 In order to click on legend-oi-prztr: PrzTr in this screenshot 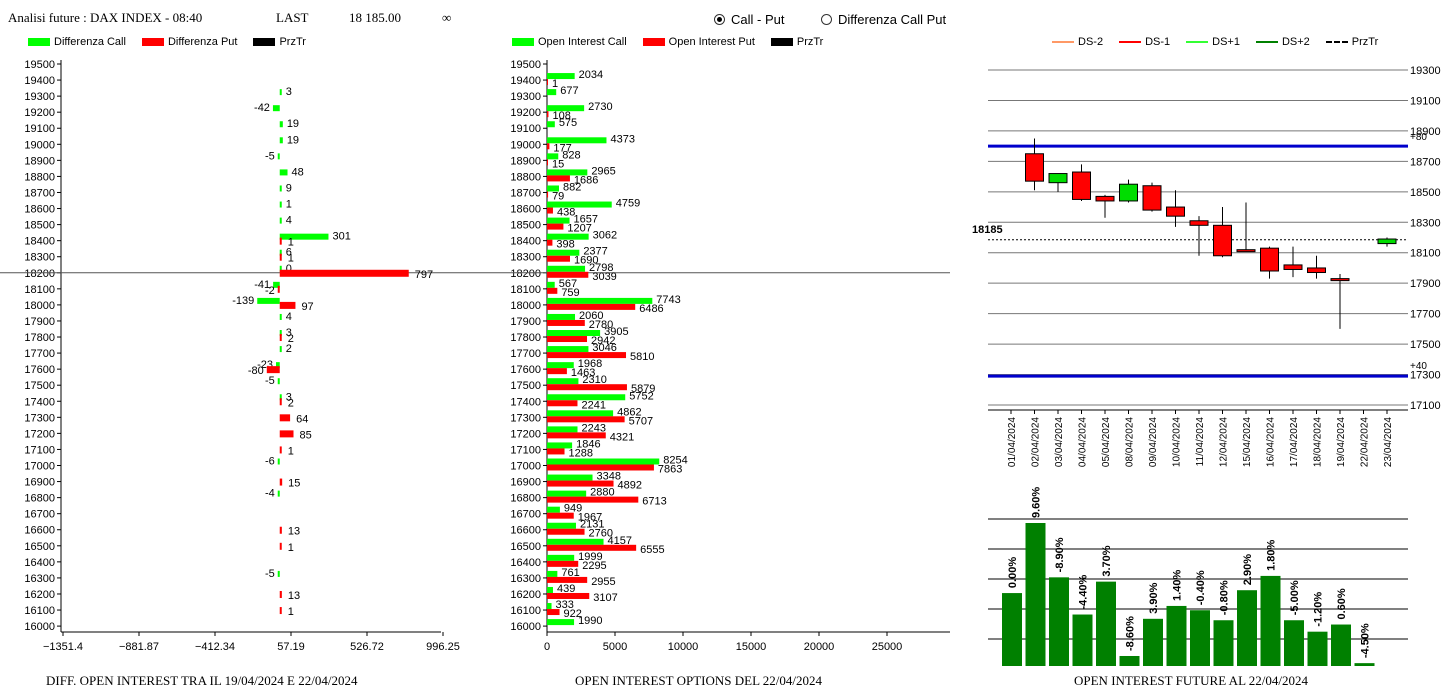, I will do `click(796, 42)`.